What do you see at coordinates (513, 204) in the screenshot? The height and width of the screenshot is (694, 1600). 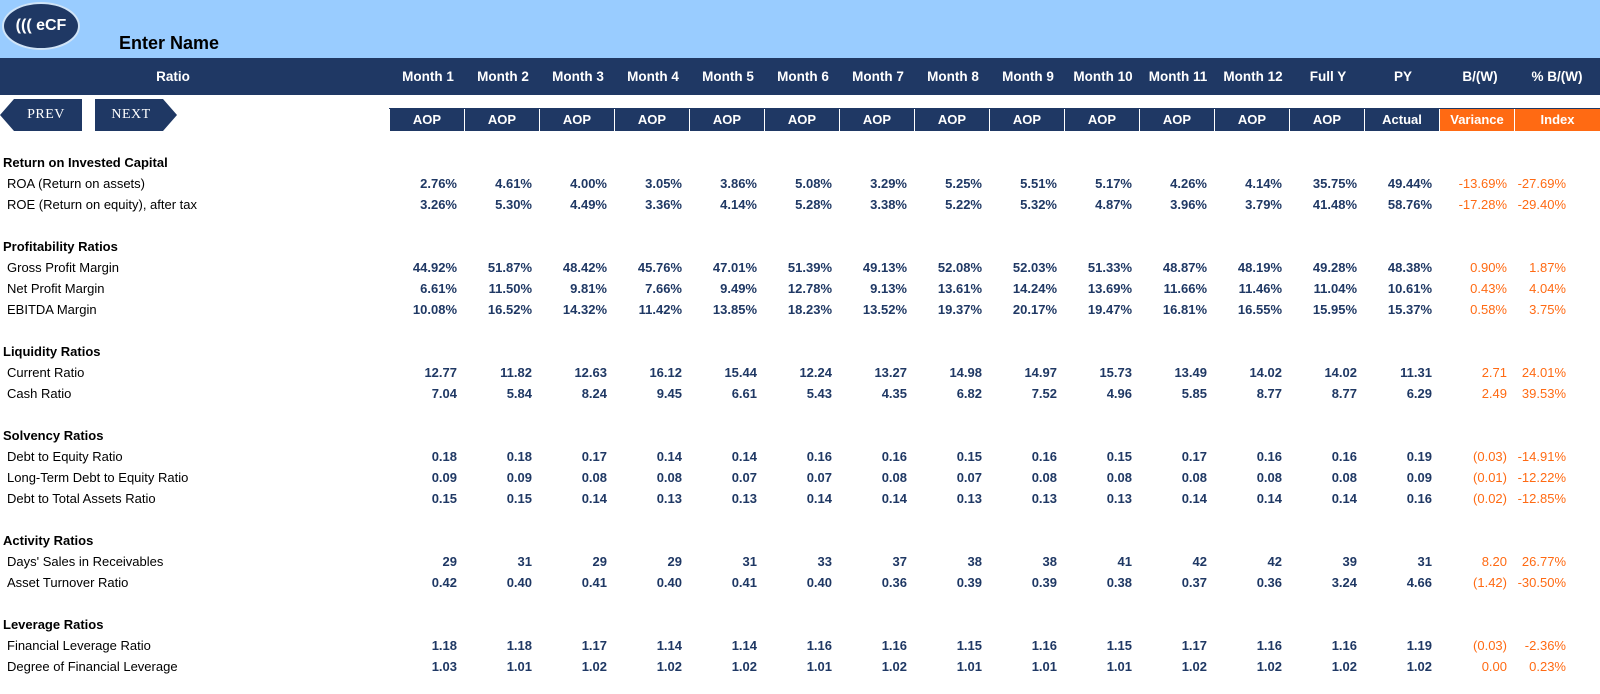 I see `table-cell: 5.30%` at bounding box center [513, 204].